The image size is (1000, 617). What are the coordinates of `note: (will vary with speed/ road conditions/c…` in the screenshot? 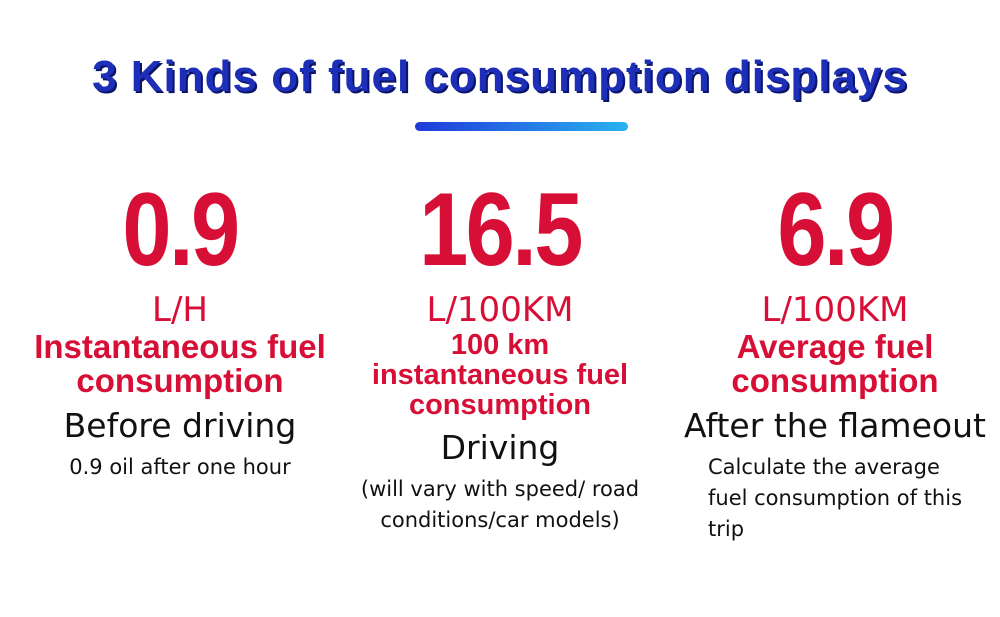 It's located at (500, 504).